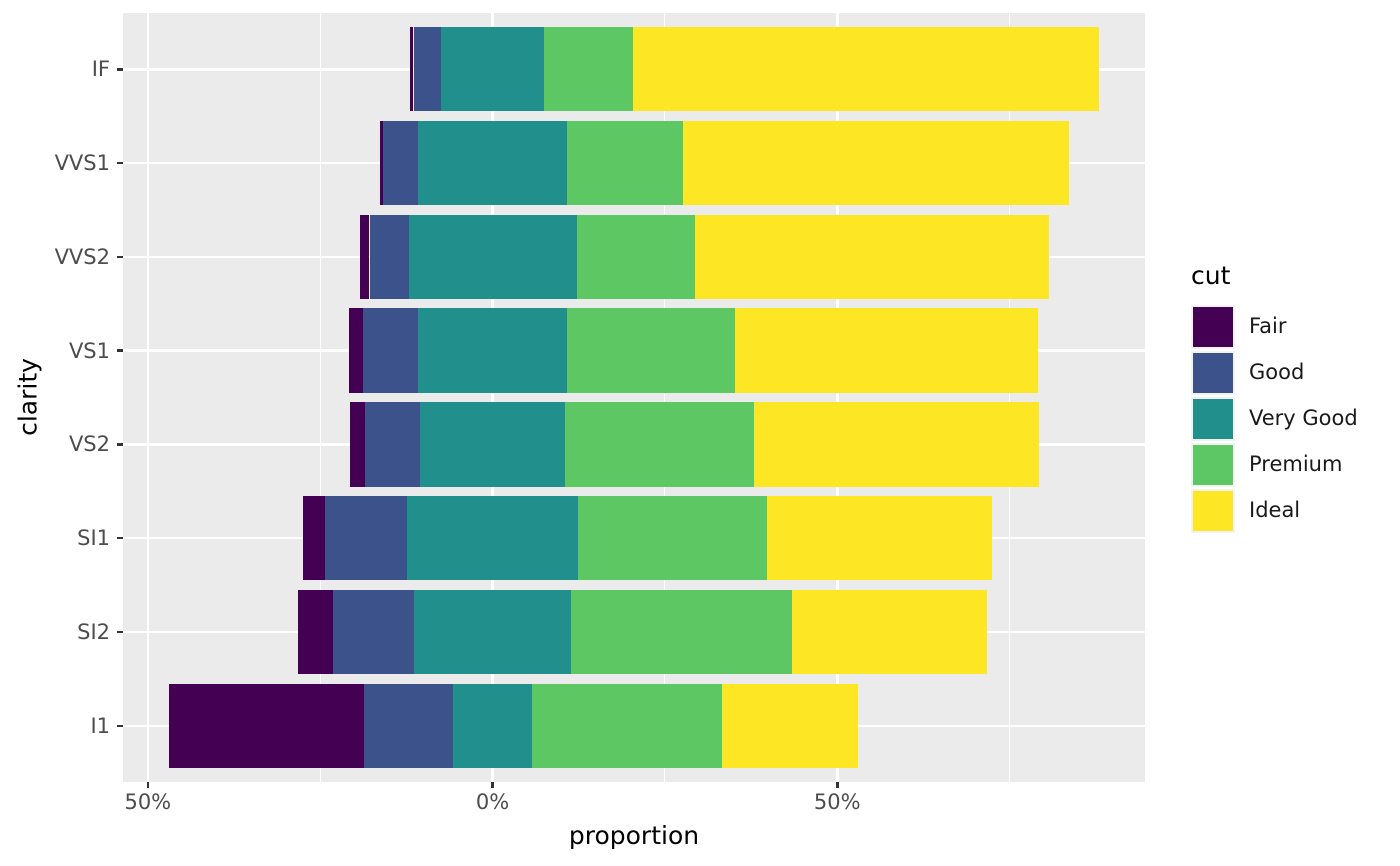 The height and width of the screenshot is (866, 1400). What do you see at coordinates (627, 725) in the screenshot?
I see `bar-segment-I1-Premium` at bounding box center [627, 725].